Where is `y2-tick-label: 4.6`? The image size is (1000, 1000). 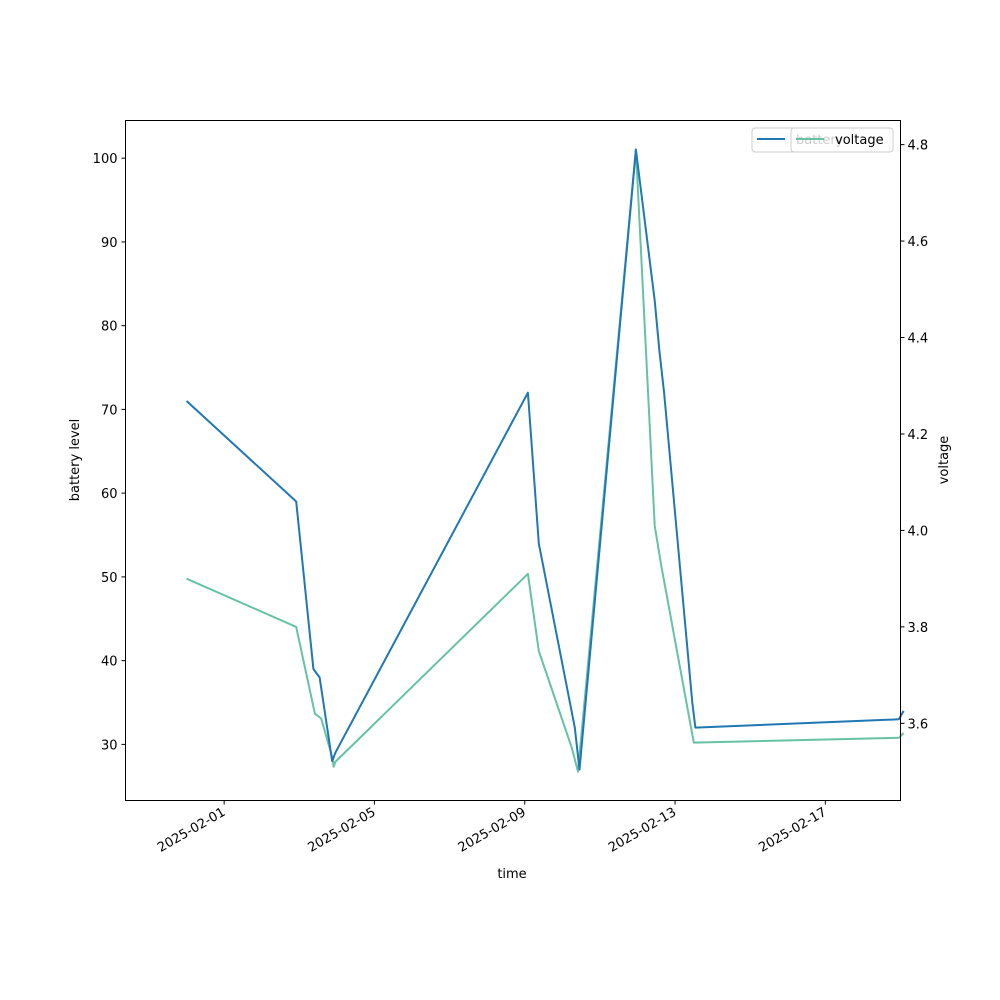
y2-tick-label: 4.6 is located at coordinates (918, 242).